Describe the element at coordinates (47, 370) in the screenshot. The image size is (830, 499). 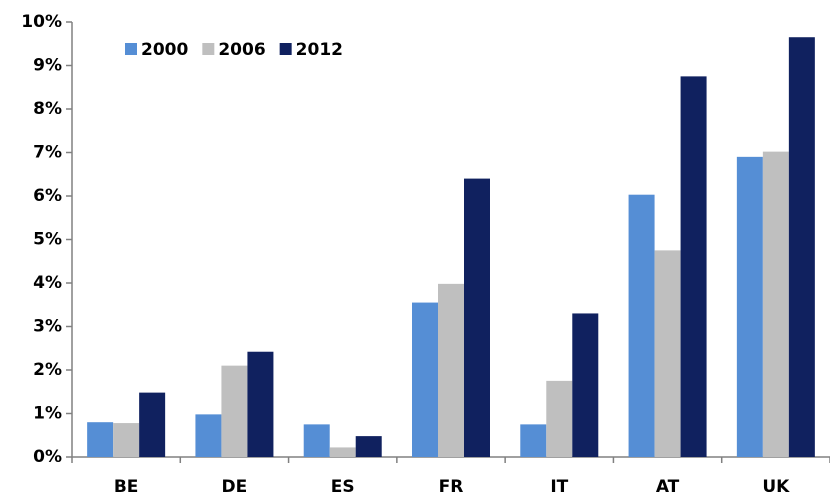
I see `y-tick-label: 2%` at that location.